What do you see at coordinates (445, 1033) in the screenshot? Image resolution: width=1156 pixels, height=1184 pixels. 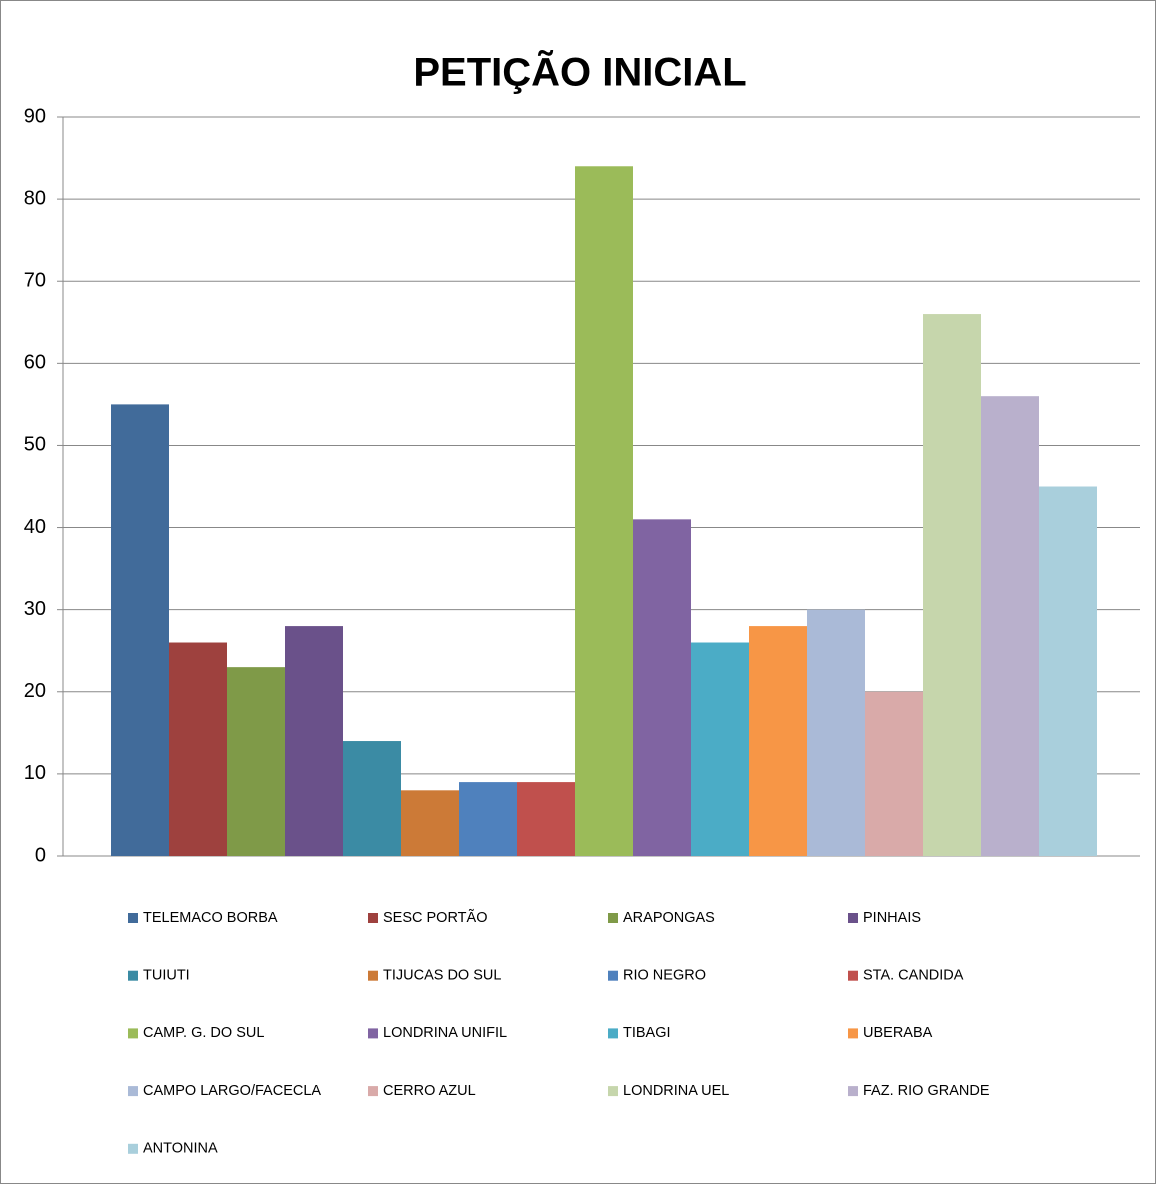 I see `legend-label: LONDRINA UNIFIL` at bounding box center [445, 1033].